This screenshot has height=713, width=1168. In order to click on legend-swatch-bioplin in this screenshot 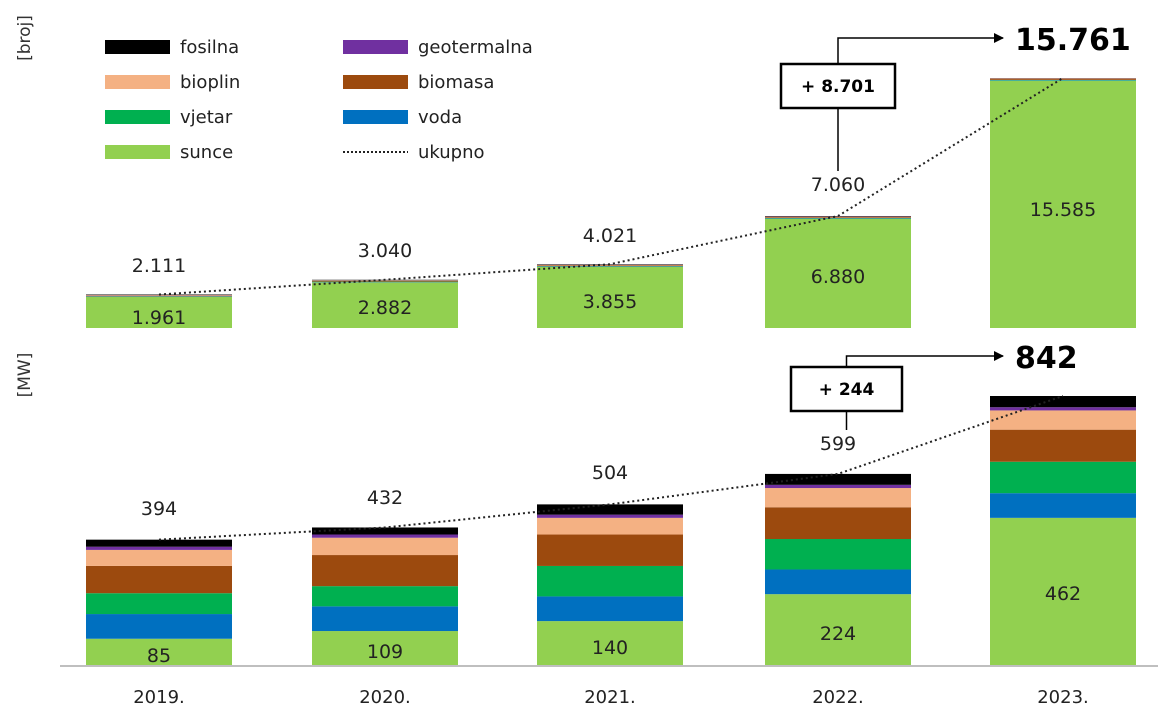, I will do `click(137, 82)`.